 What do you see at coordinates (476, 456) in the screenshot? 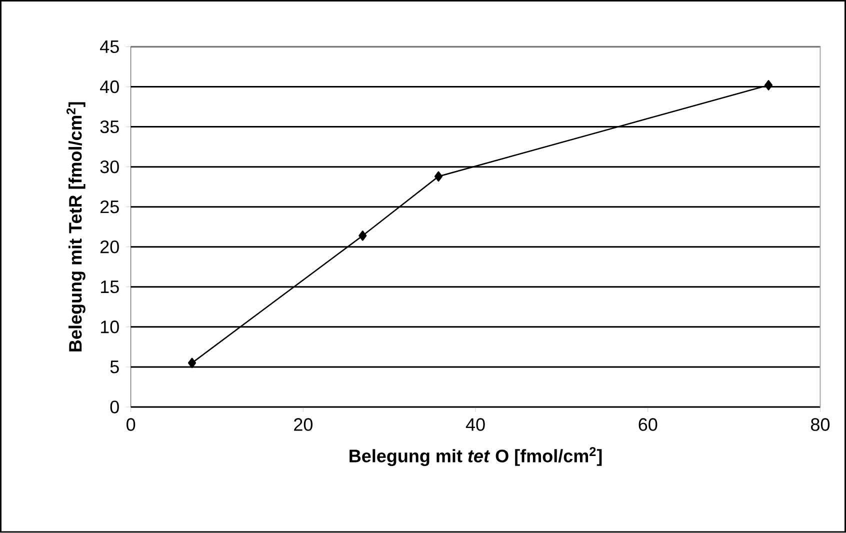
I see `x-axis-title: Belegung mit tet O [fmol/cm$^{2}$]` at bounding box center [476, 456].